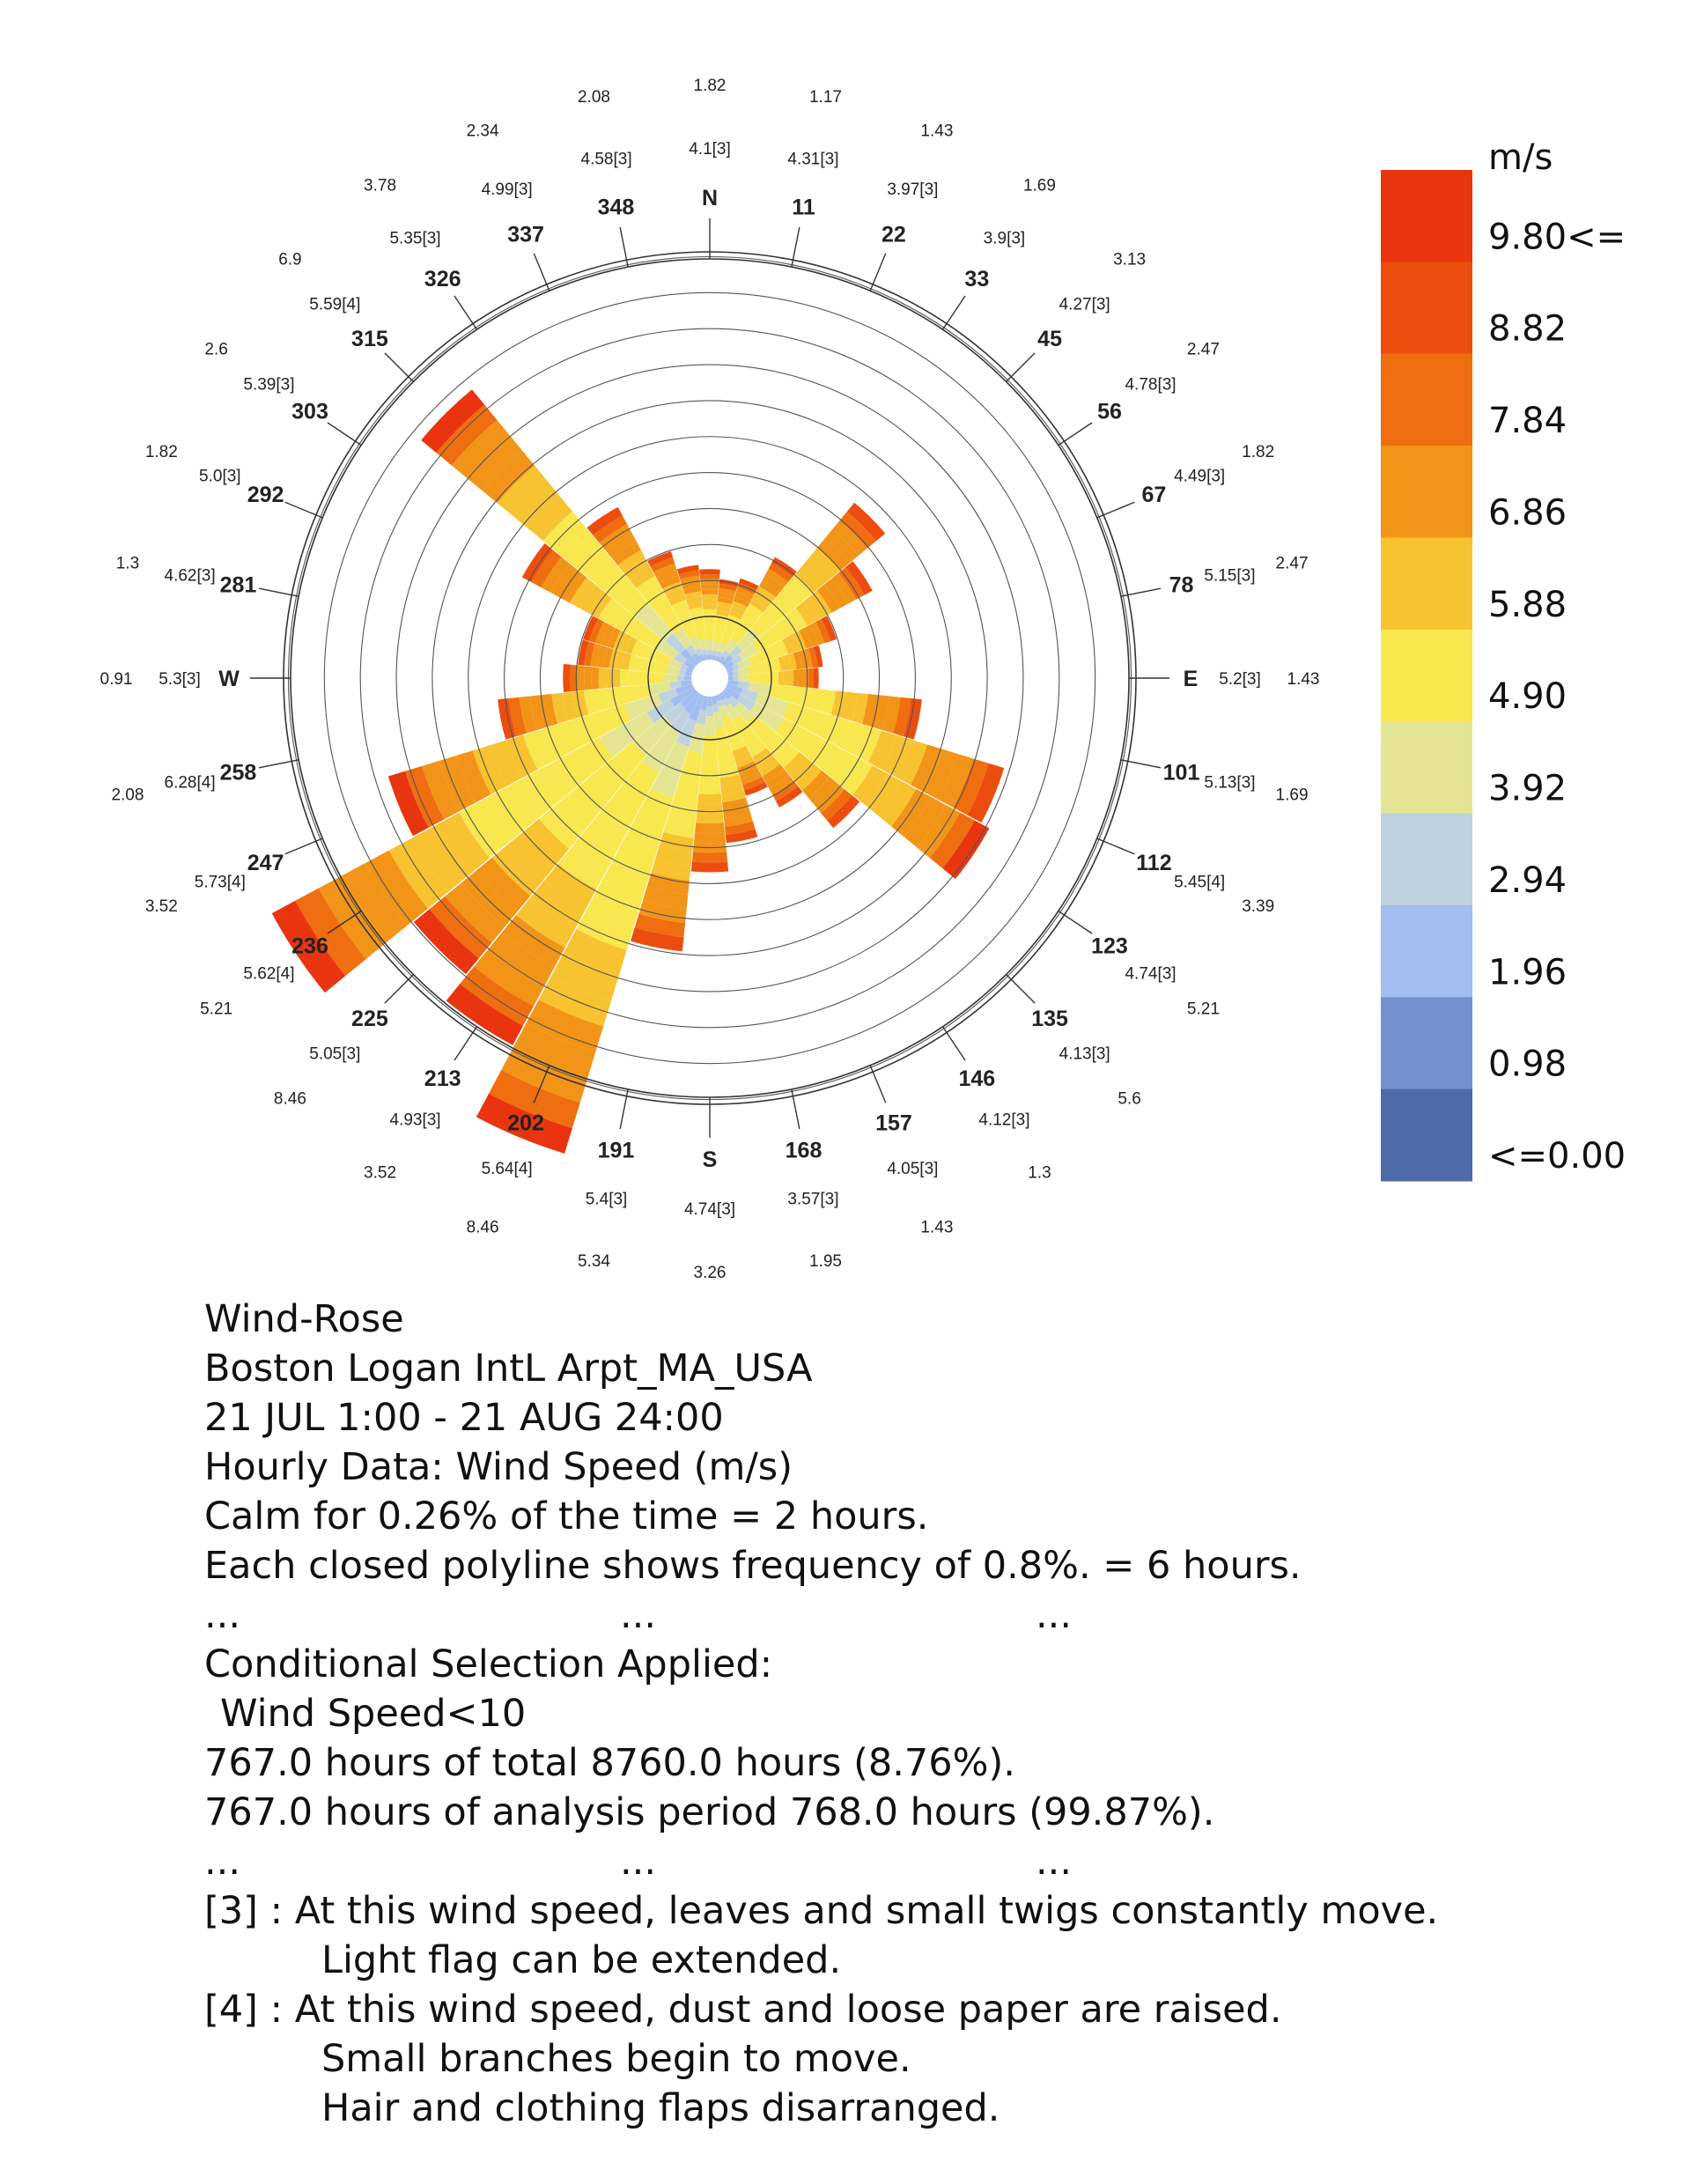 The image size is (1704, 2184). Describe the element at coordinates (894, 1122) in the screenshot. I see `direction-label: 157` at that location.